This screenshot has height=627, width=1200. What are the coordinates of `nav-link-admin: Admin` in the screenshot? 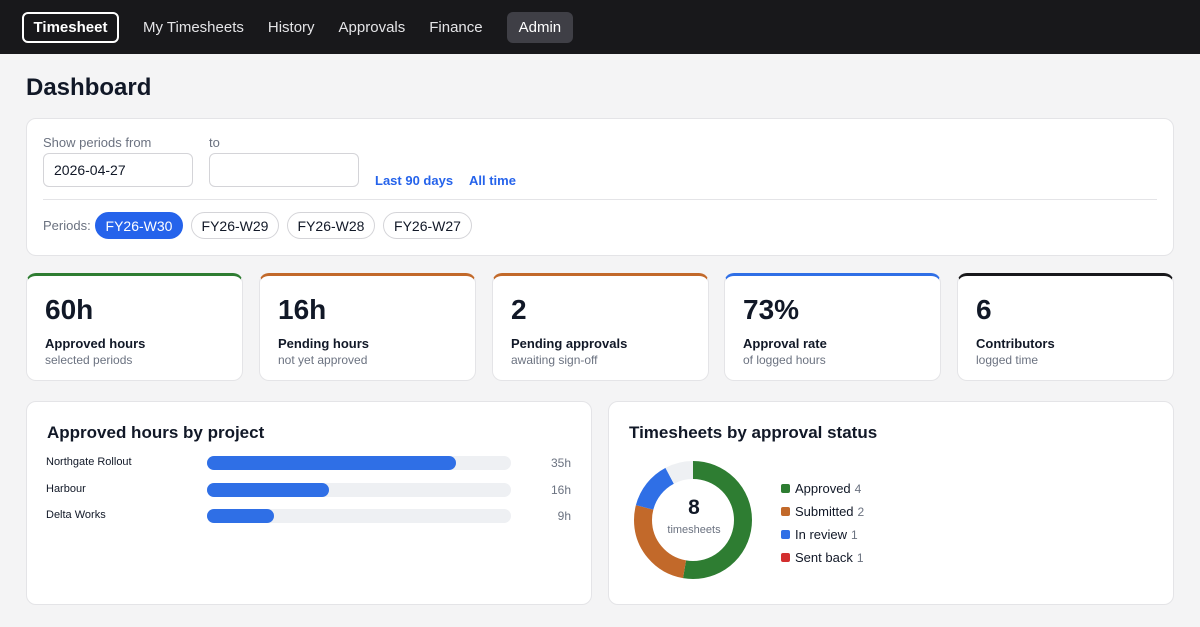 It's located at (540, 27).